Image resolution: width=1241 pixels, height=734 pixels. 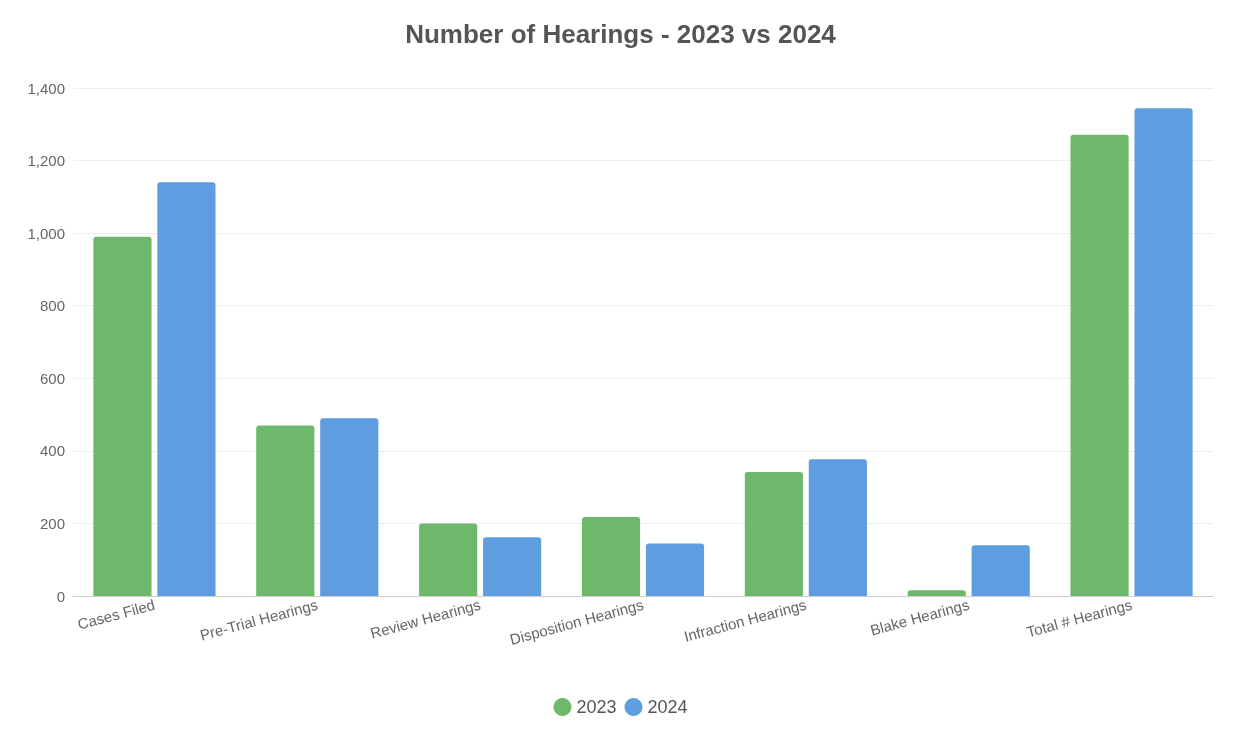 I want to click on y-tick-label: 600, so click(x=52, y=378).